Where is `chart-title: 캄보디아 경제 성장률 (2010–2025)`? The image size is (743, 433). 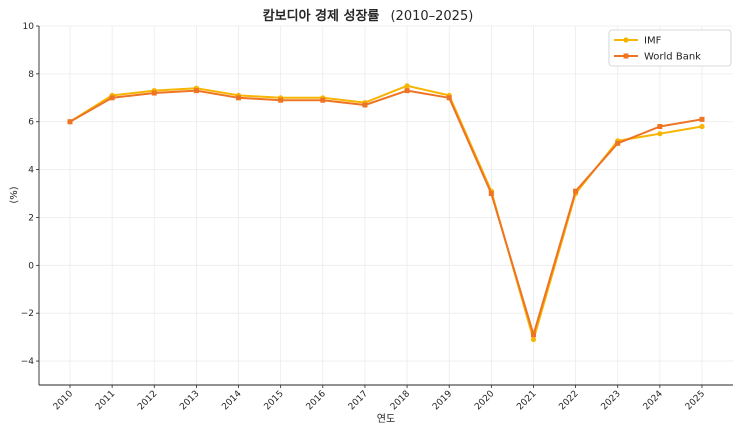 chart-title: 캄보디아 경제 성장률 (2010–2025) is located at coordinates (368, 14).